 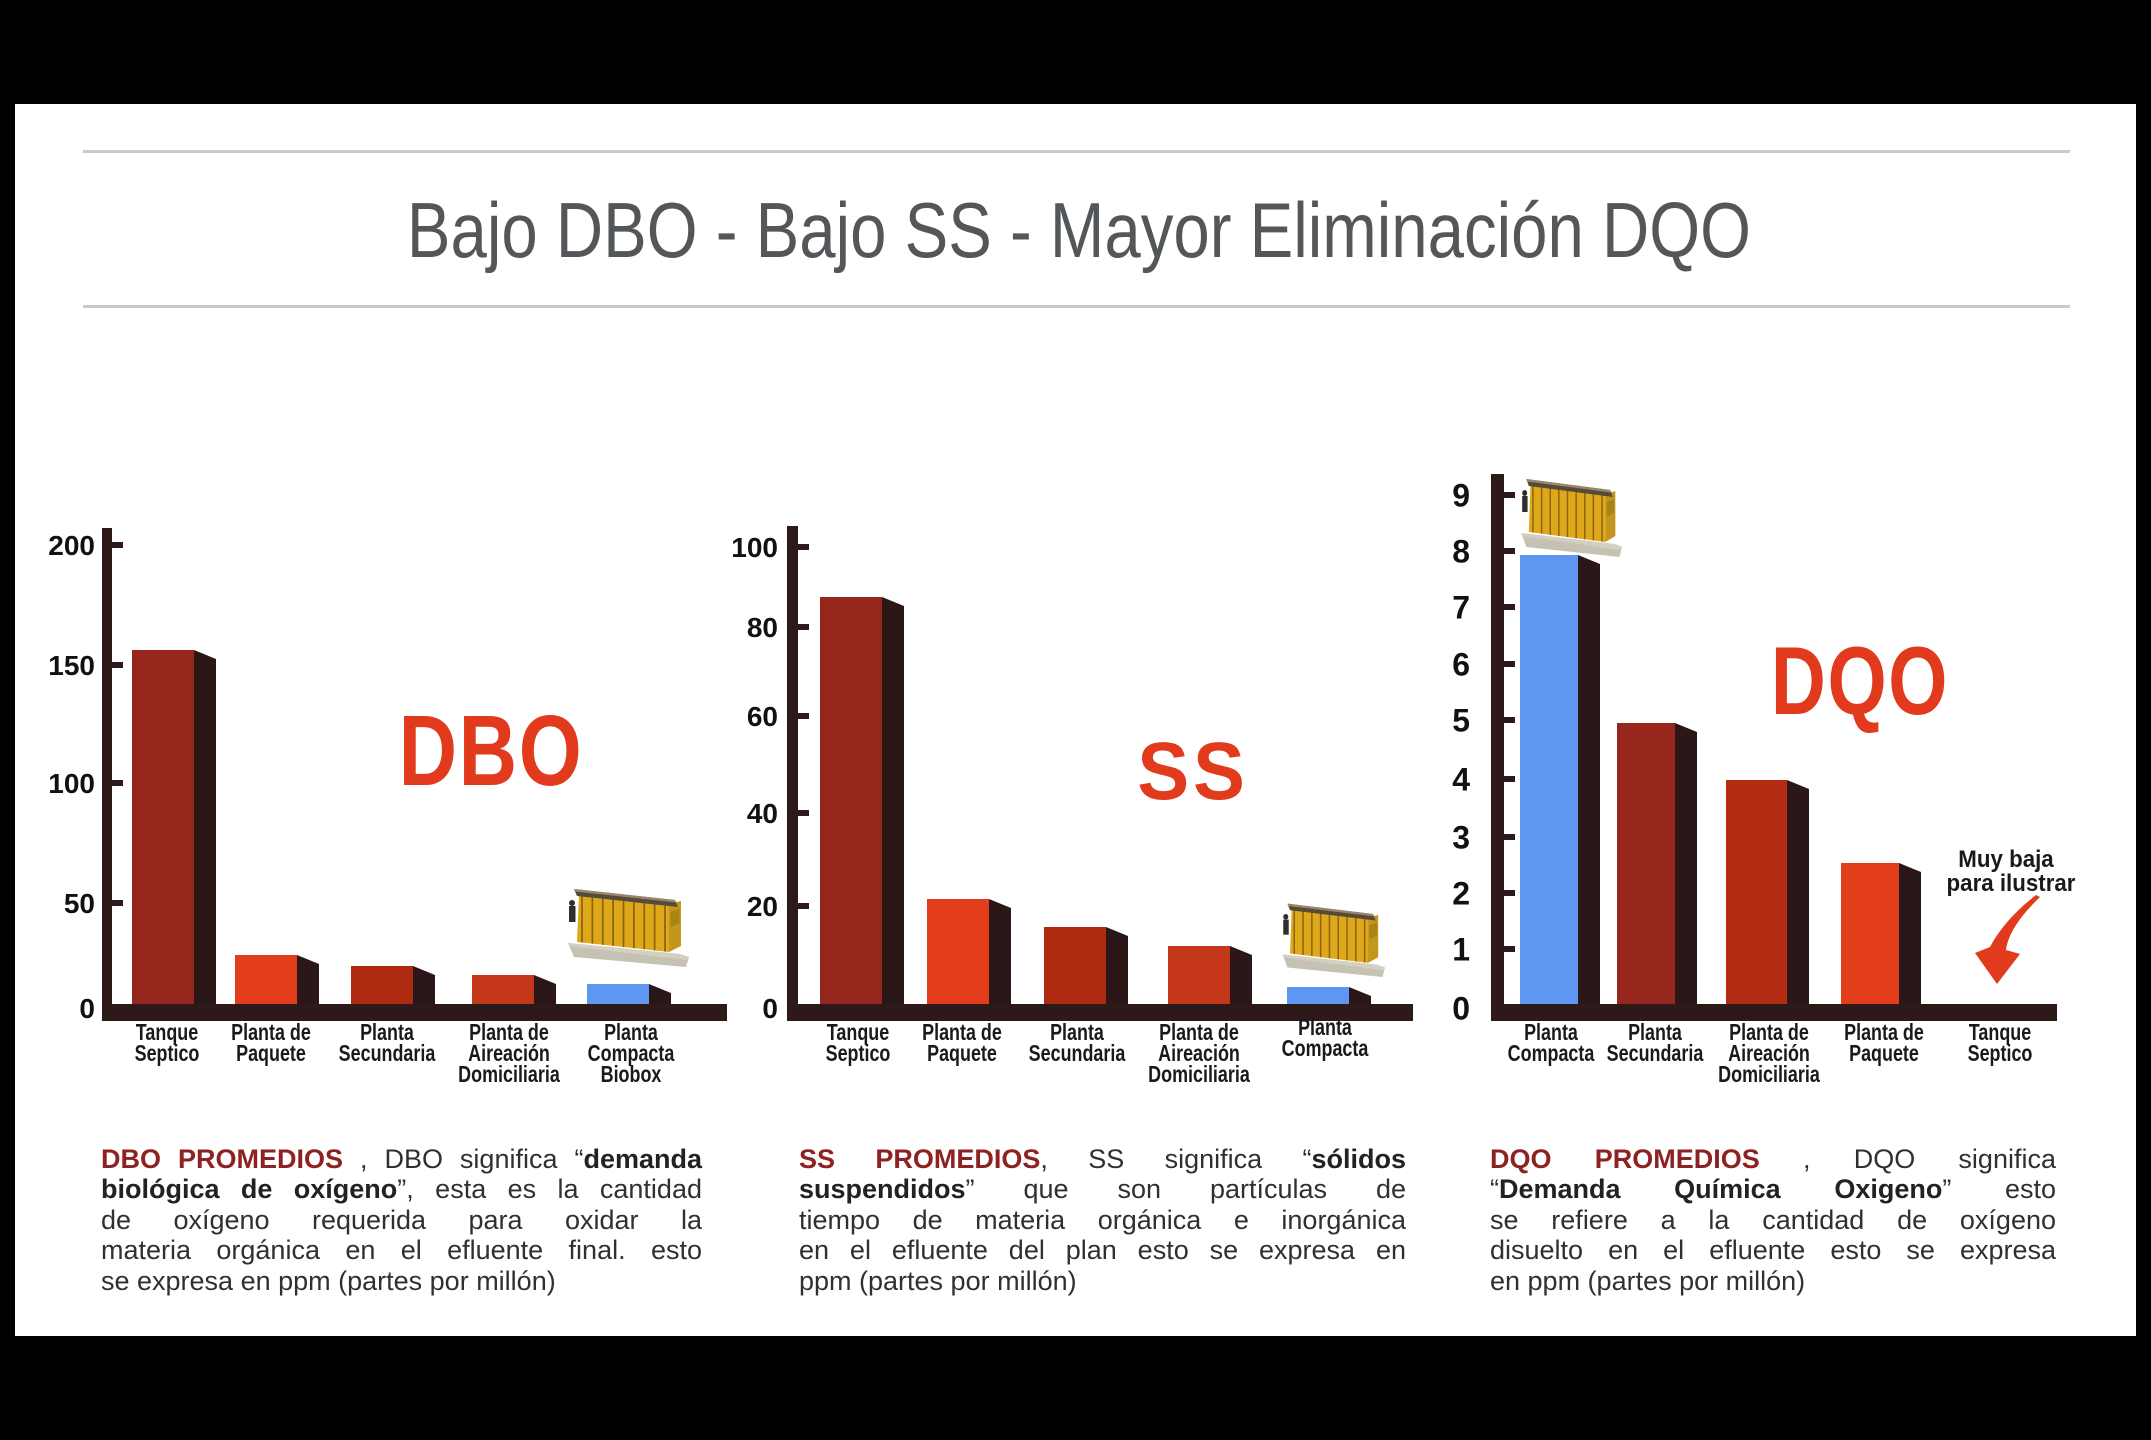 I want to click on svg-text: 4, so click(x=1461, y=780).